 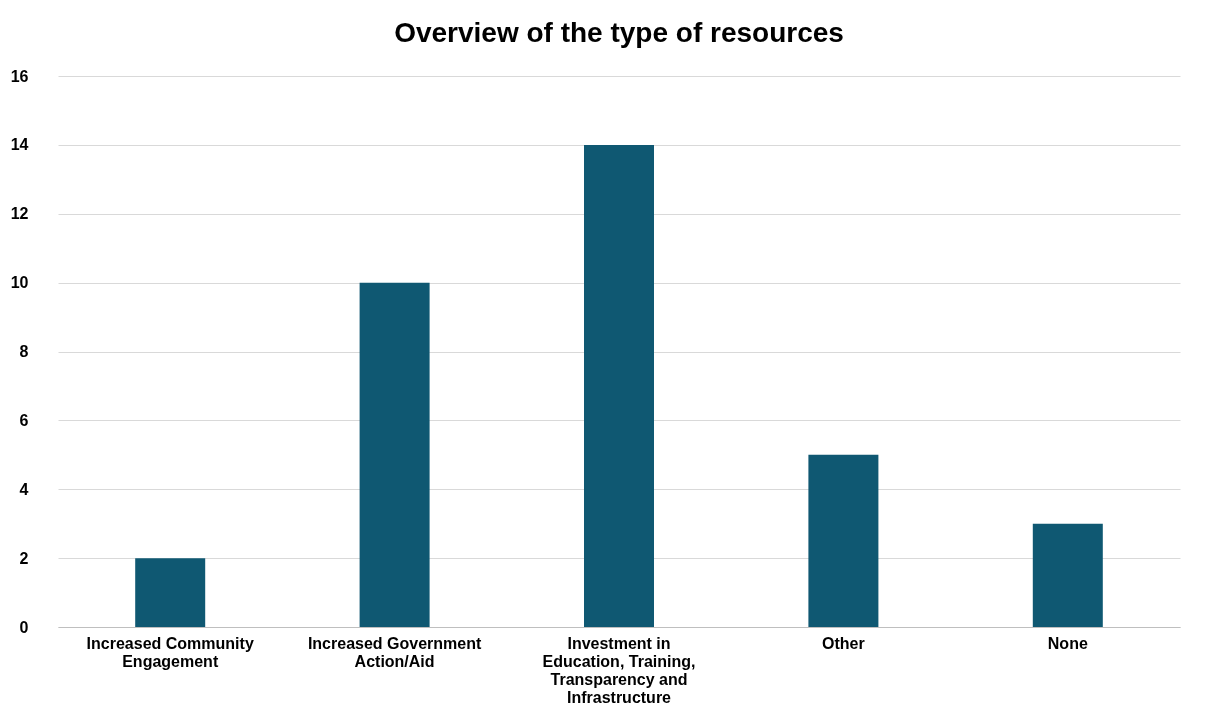 I want to click on chart-title: Overview of the type of resources, so click(x=619, y=32).